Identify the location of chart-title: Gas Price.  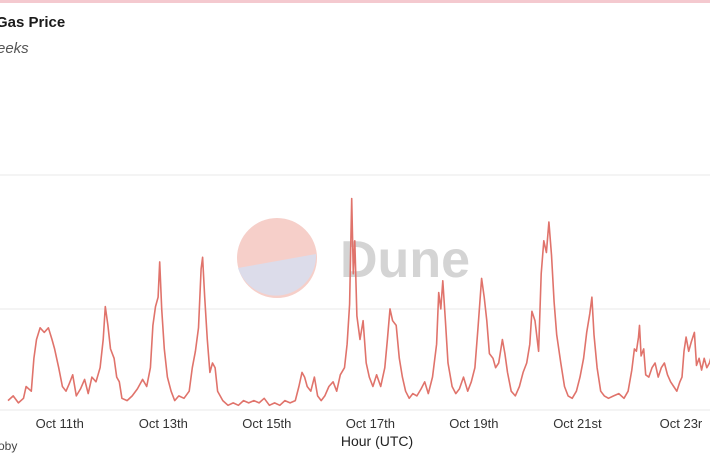
(33, 22).